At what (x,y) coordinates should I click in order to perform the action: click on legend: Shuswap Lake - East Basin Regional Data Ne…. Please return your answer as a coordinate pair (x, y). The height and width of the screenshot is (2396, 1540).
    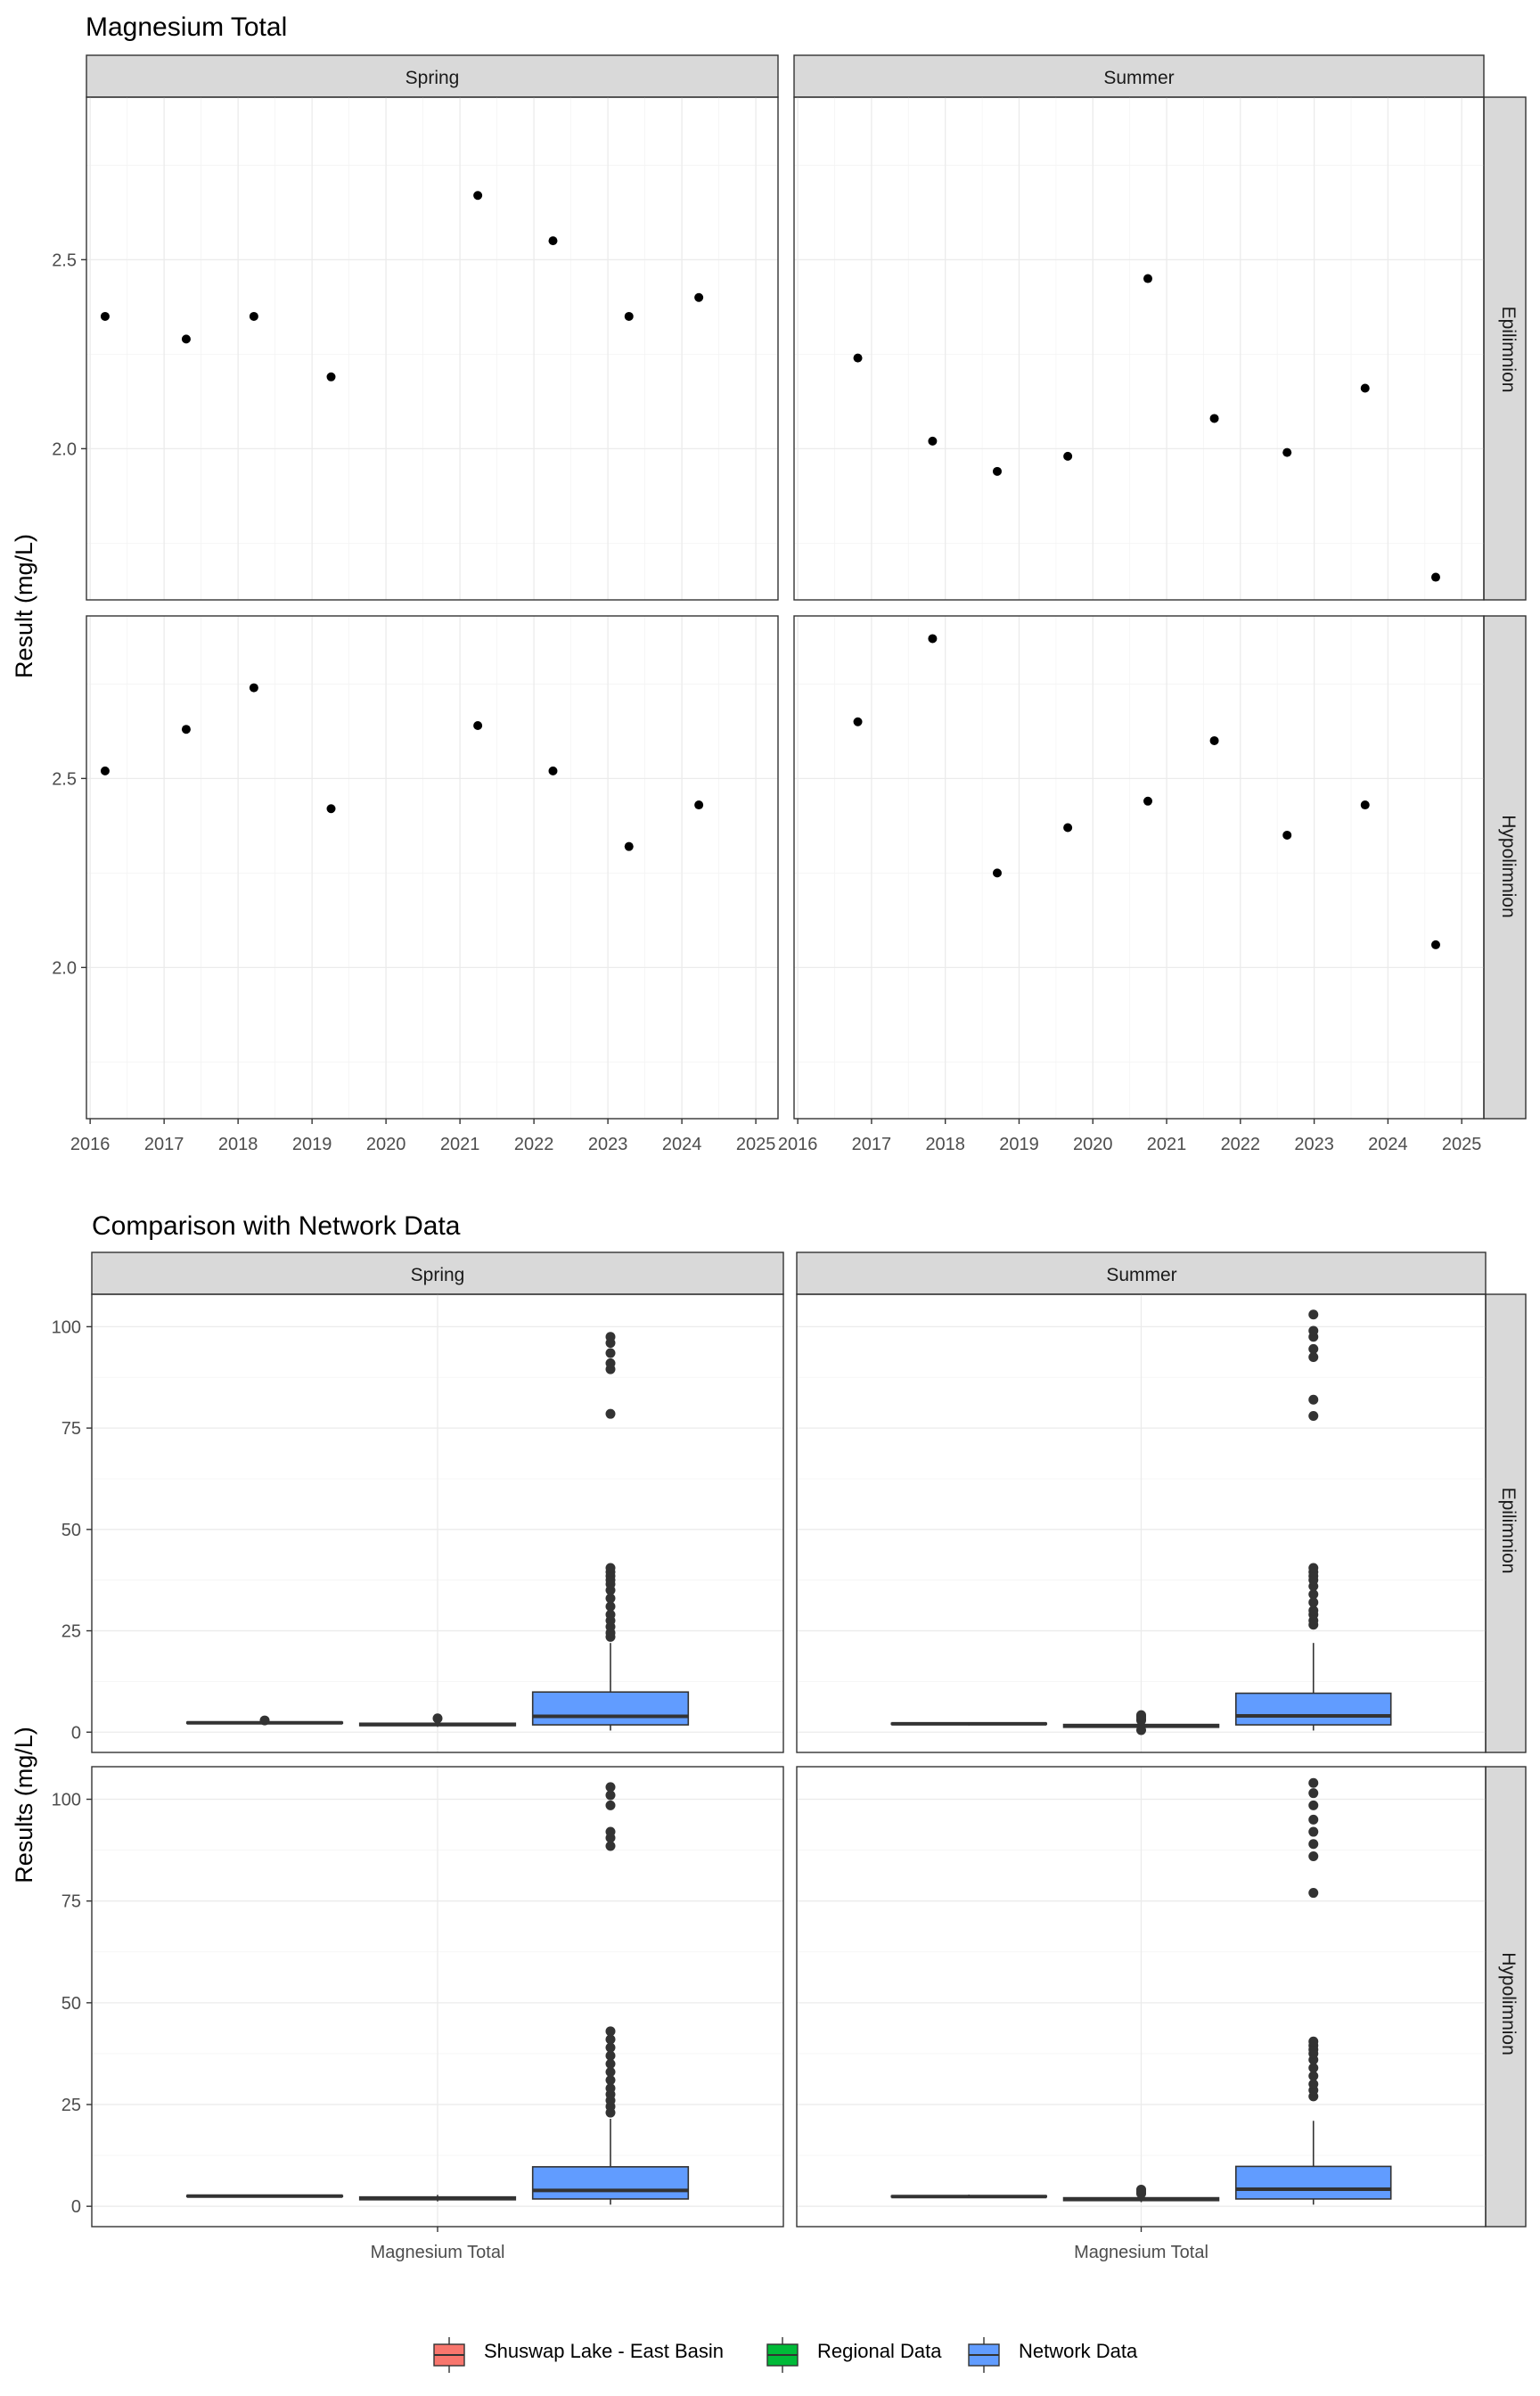
    Looking at the image, I should click on (785, 2355).